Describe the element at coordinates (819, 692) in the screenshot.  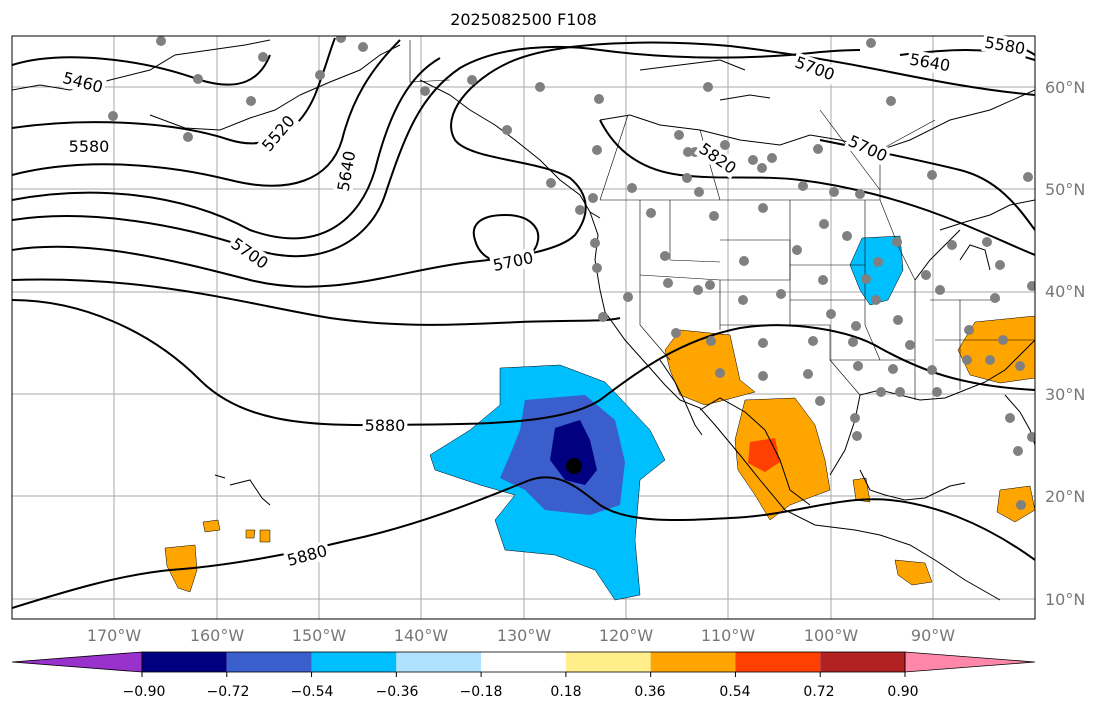
I see `colorbar-tick-label: 0.72` at that location.